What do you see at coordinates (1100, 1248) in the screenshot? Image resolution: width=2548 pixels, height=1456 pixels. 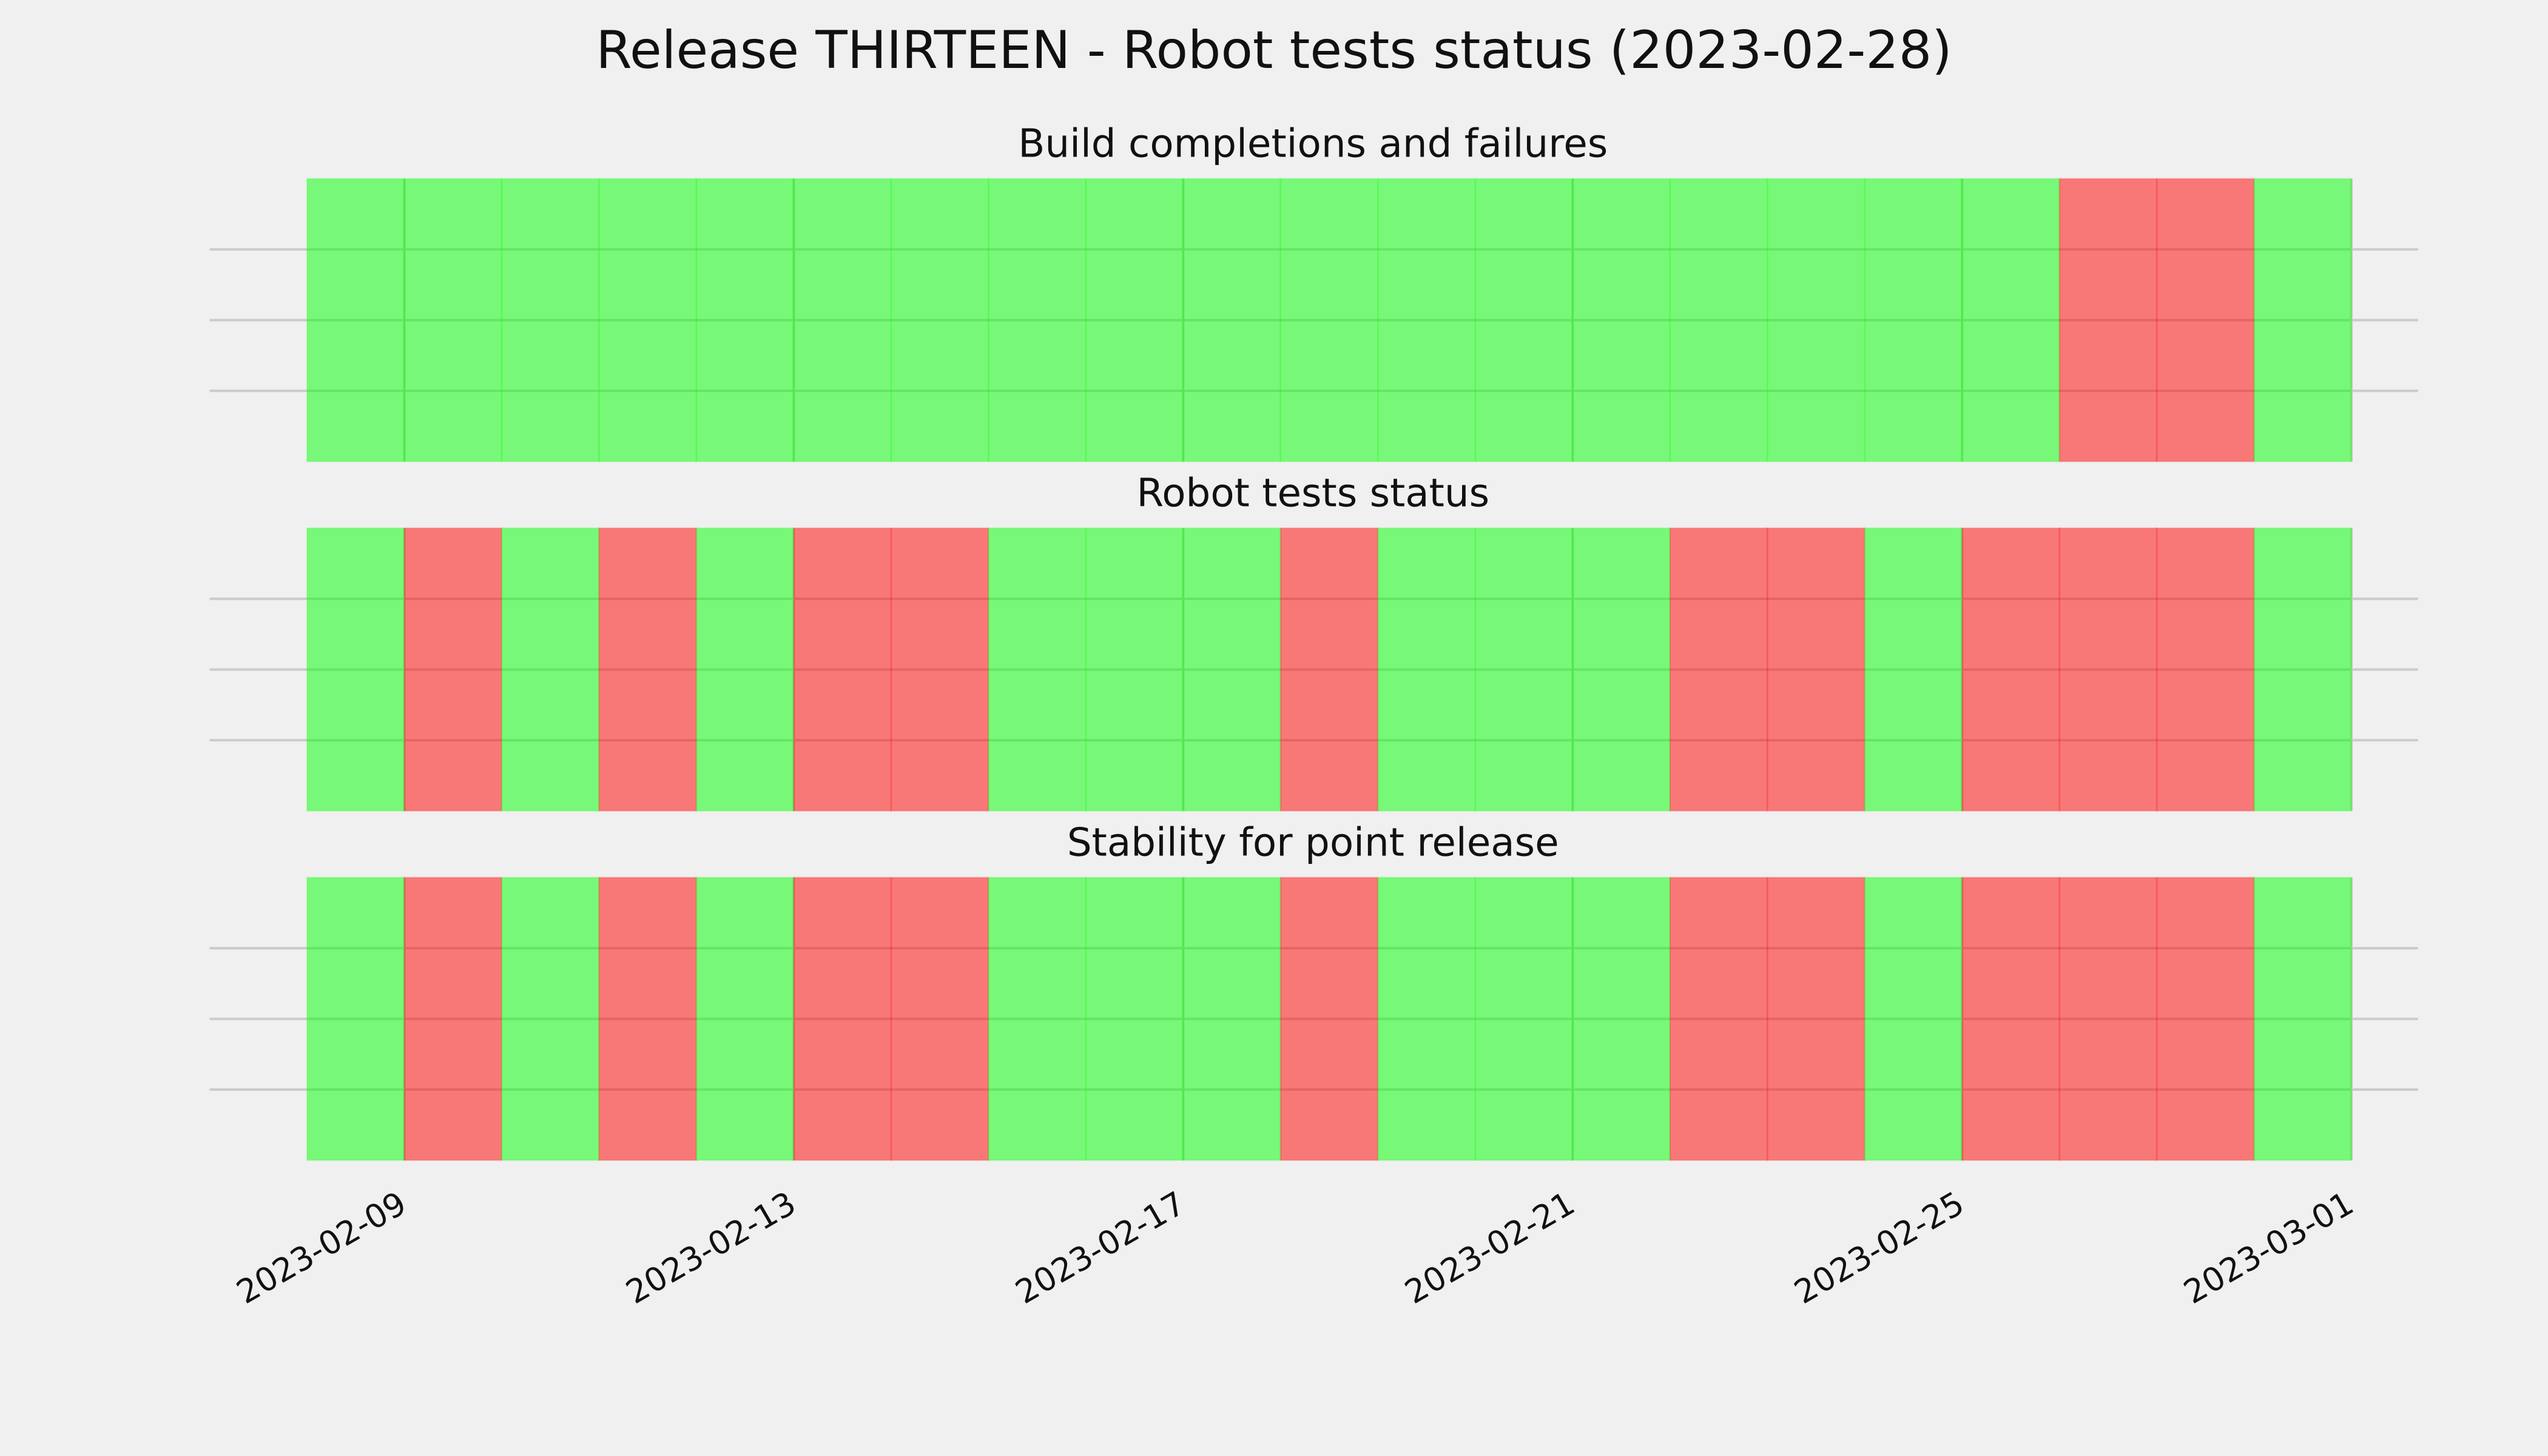 I see `x-tick-label: 2023-02-17` at bounding box center [1100, 1248].